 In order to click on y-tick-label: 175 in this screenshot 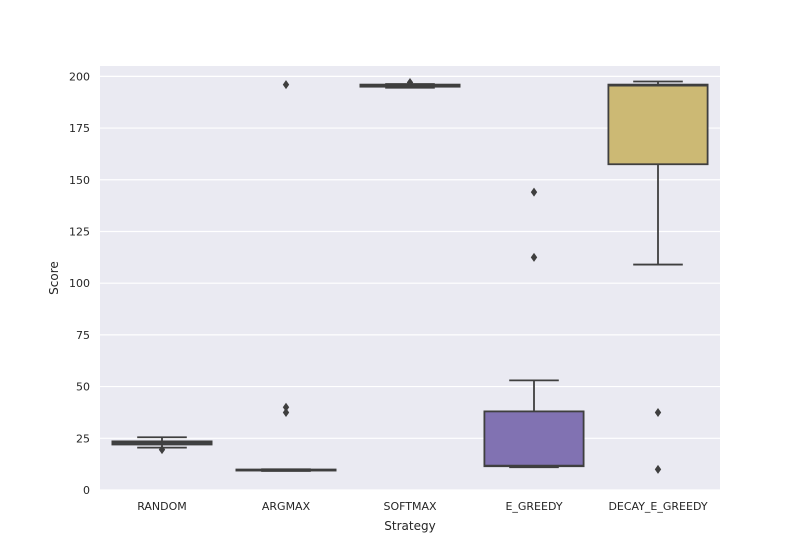, I will do `click(79, 128)`.